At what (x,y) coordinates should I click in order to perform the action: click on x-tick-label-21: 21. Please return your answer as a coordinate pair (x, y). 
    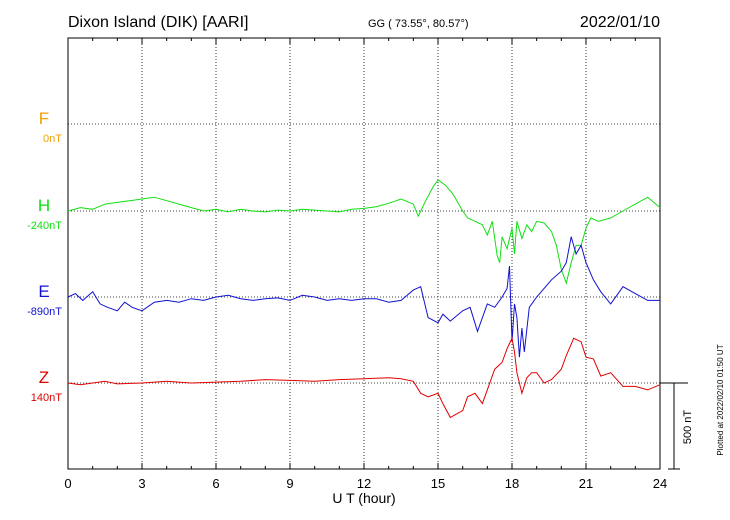
    Looking at the image, I should click on (586, 483).